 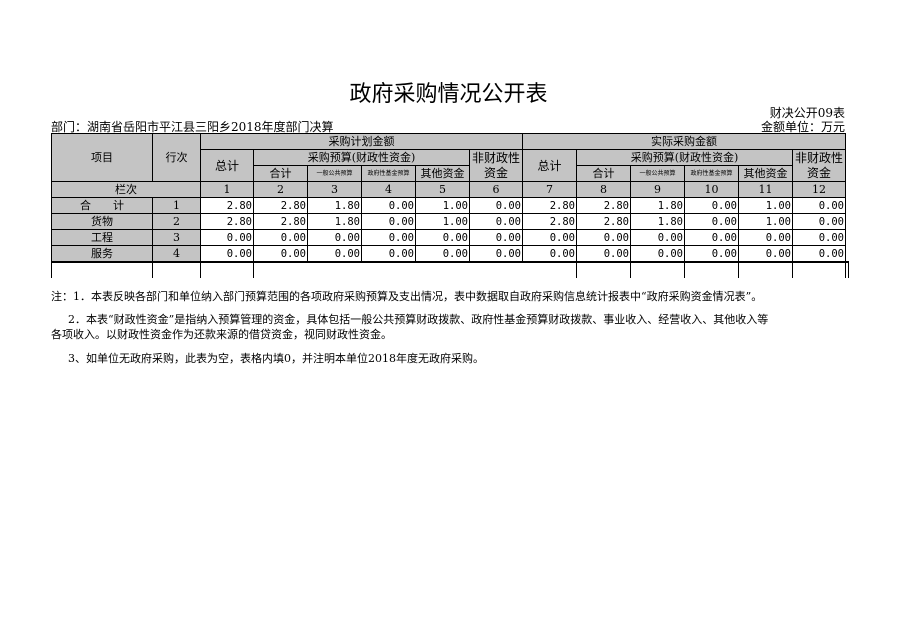 What do you see at coordinates (192, 127) in the screenshot?
I see `department-label: 部门：湖南省岳阳市平江县三阳乡2018年度部门决算` at bounding box center [192, 127].